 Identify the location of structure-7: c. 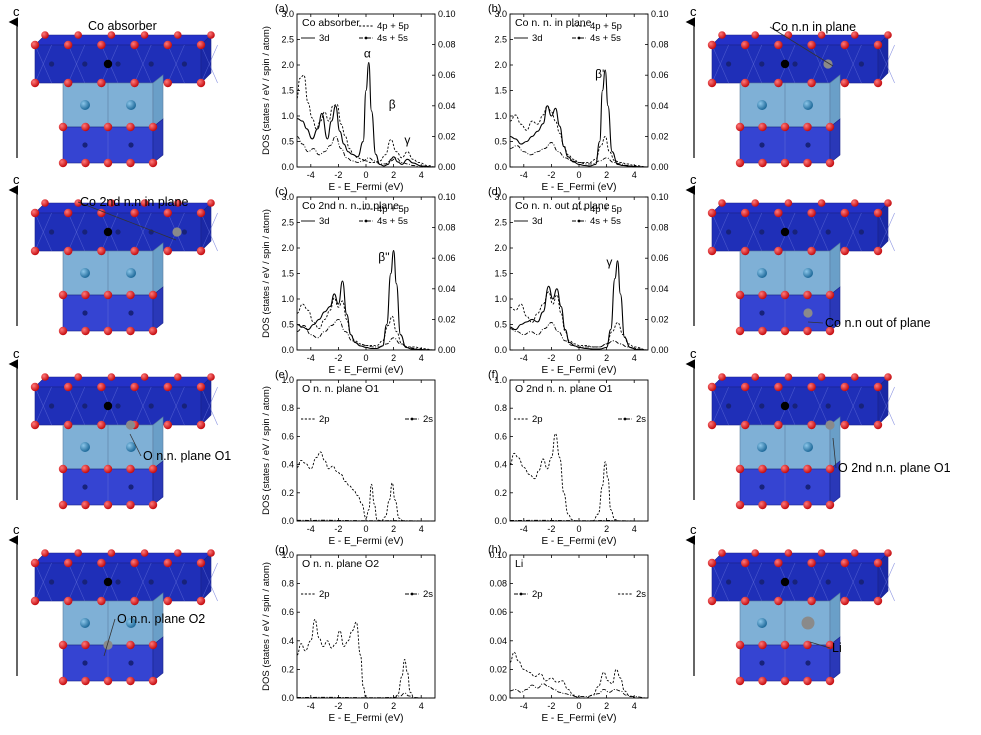
(790, 428).